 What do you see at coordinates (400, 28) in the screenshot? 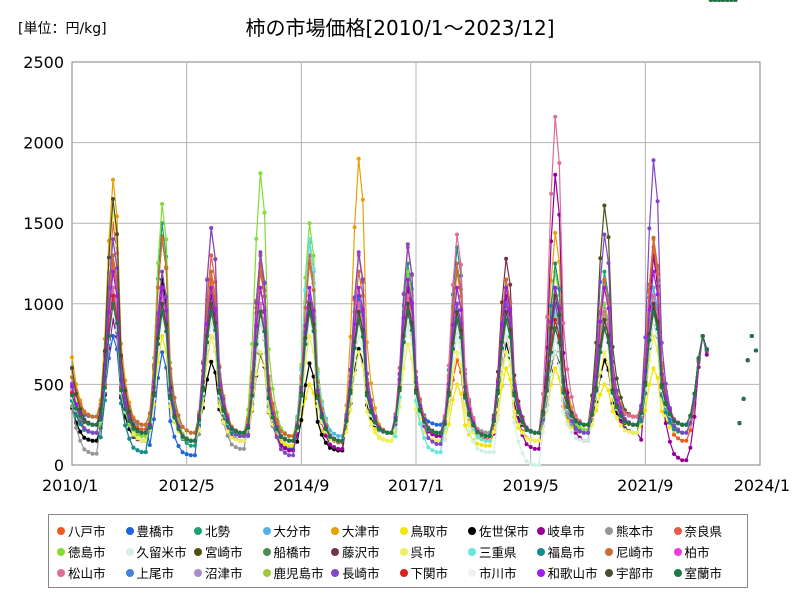
I see `chart-title: 柿の市場価格[2010/1～2023/12]` at bounding box center [400, 28].